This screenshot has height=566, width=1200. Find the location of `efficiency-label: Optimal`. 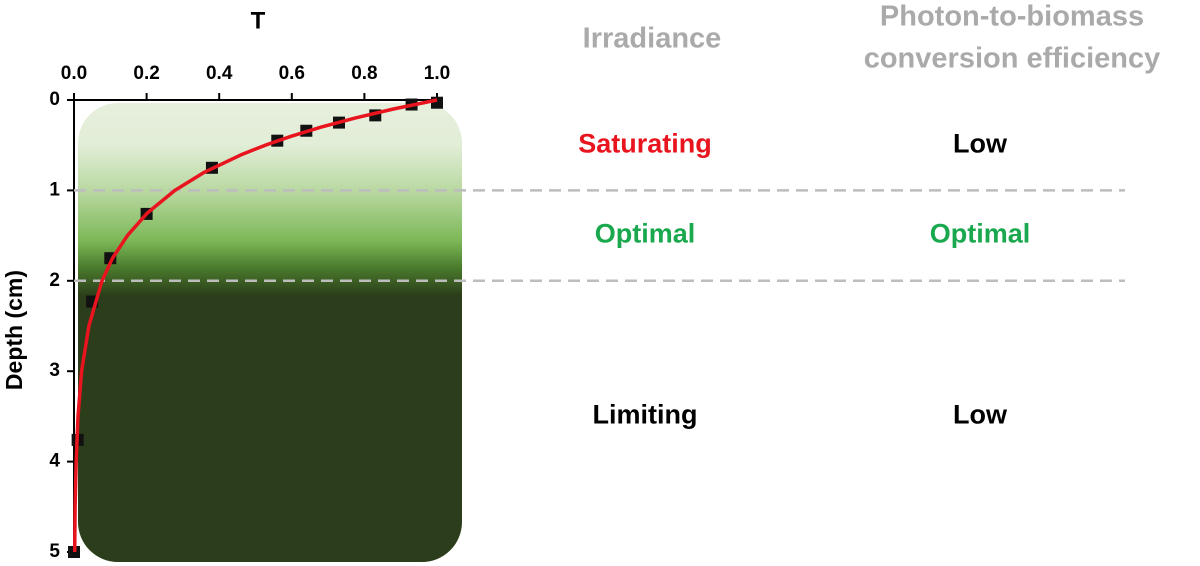

efficiency-label: Optimal is located at coordinates (980, 234).